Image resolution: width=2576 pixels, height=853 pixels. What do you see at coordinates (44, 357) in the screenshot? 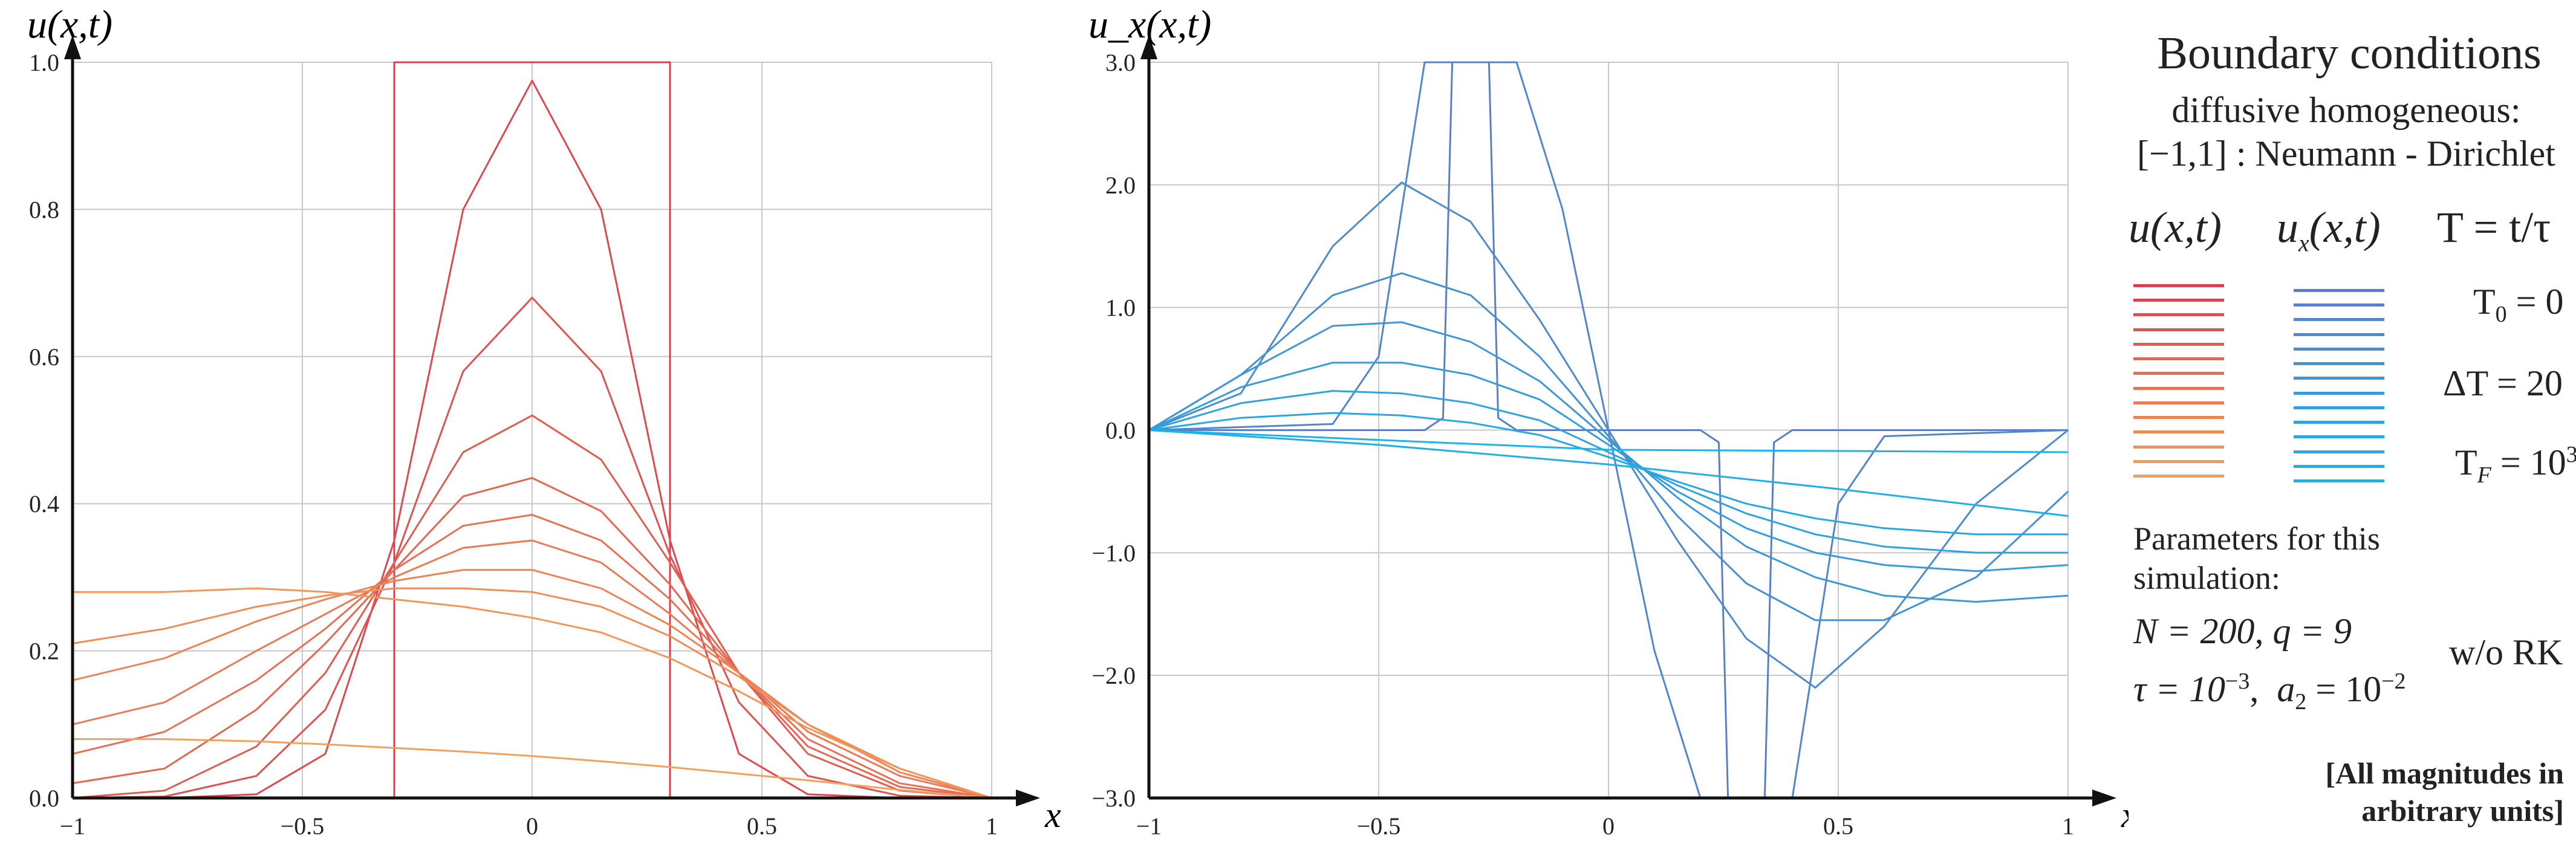
I see `y-tick-label: 0.6` at bounding box center [44, 357].